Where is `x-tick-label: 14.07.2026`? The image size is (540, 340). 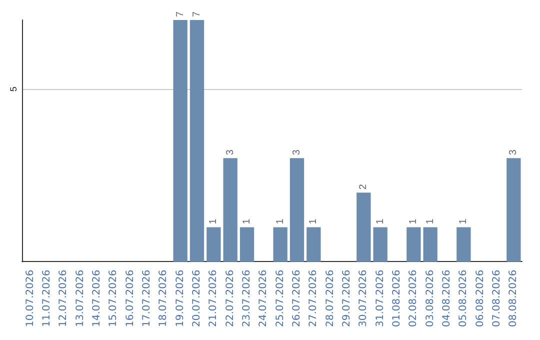
x-tick-label: 14.07.2026 is located at coordinates (97, 299).